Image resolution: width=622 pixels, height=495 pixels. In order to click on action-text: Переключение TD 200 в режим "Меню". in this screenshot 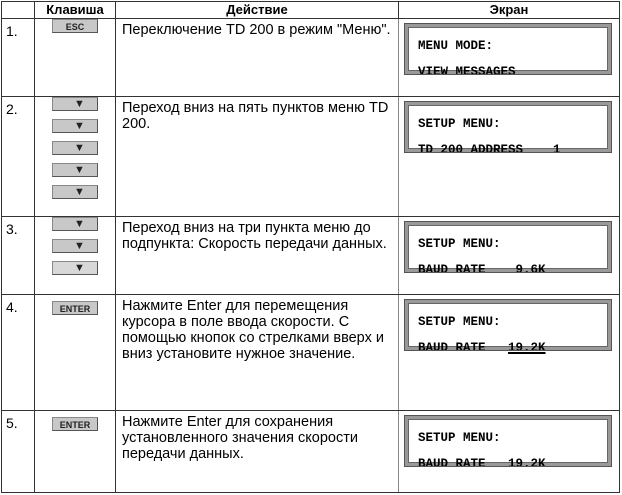, I will do `click(257, 57)`.